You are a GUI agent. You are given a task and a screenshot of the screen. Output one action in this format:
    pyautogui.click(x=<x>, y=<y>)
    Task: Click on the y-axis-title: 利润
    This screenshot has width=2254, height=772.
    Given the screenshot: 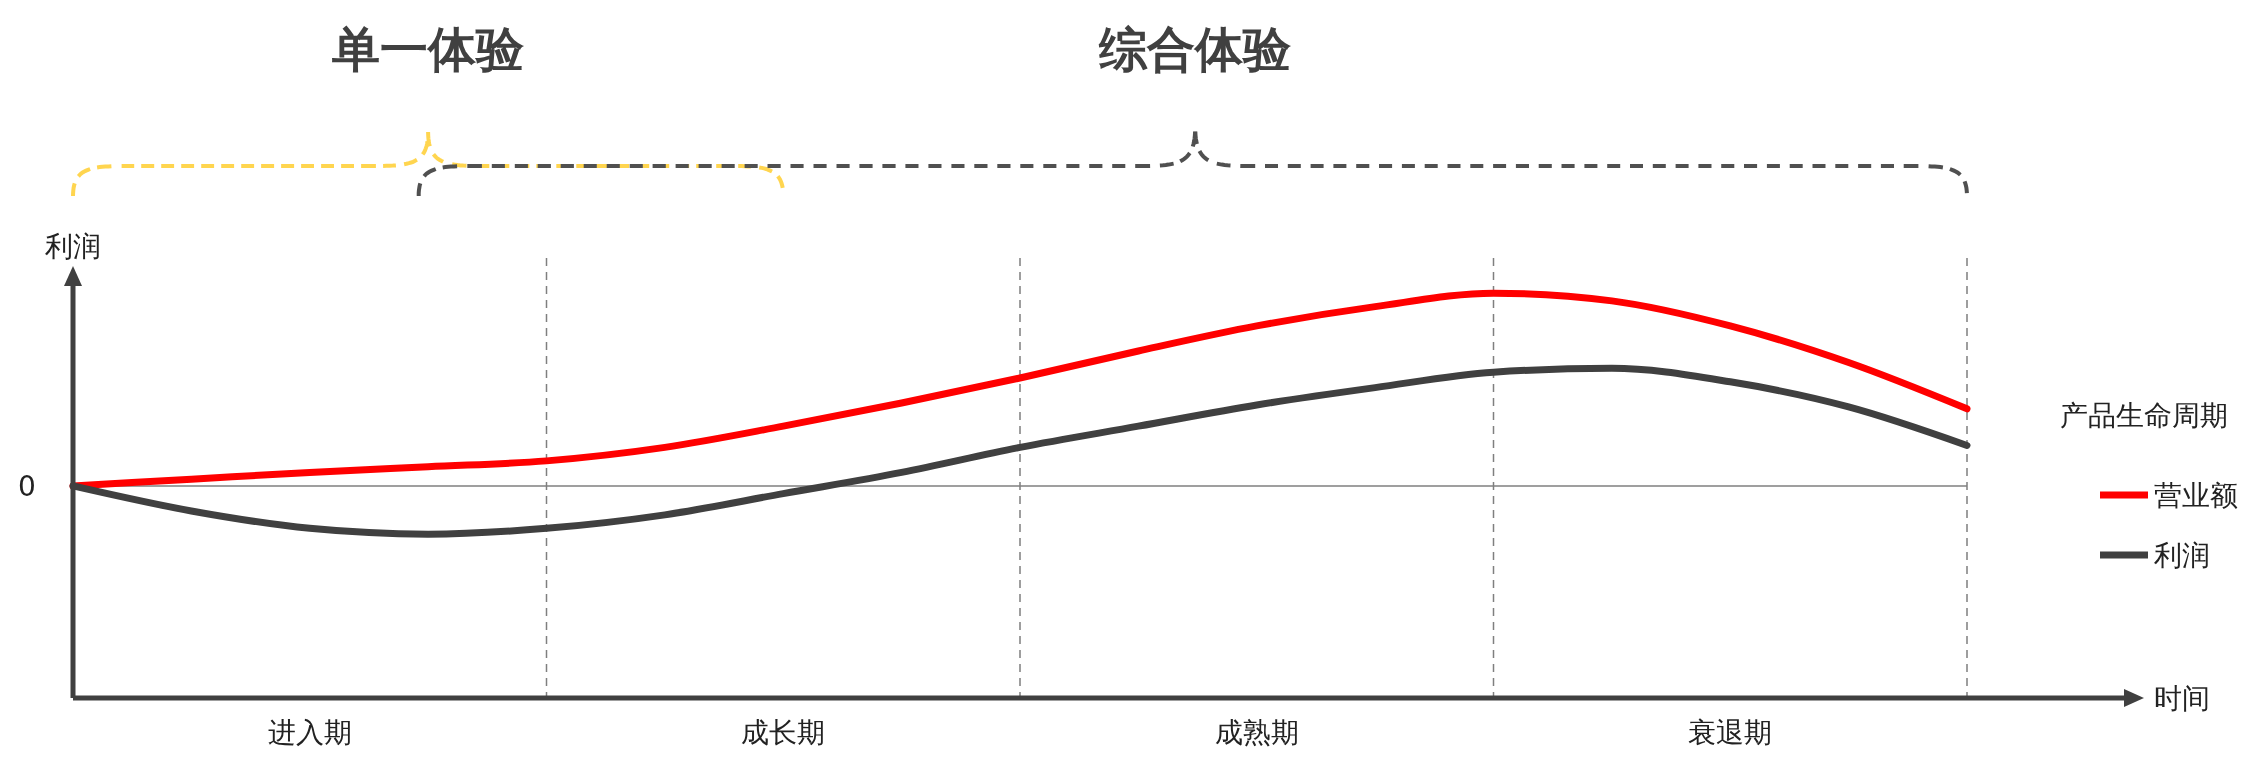 What is the action you would take?
    pyautogui.click(x=73, y=246)
    